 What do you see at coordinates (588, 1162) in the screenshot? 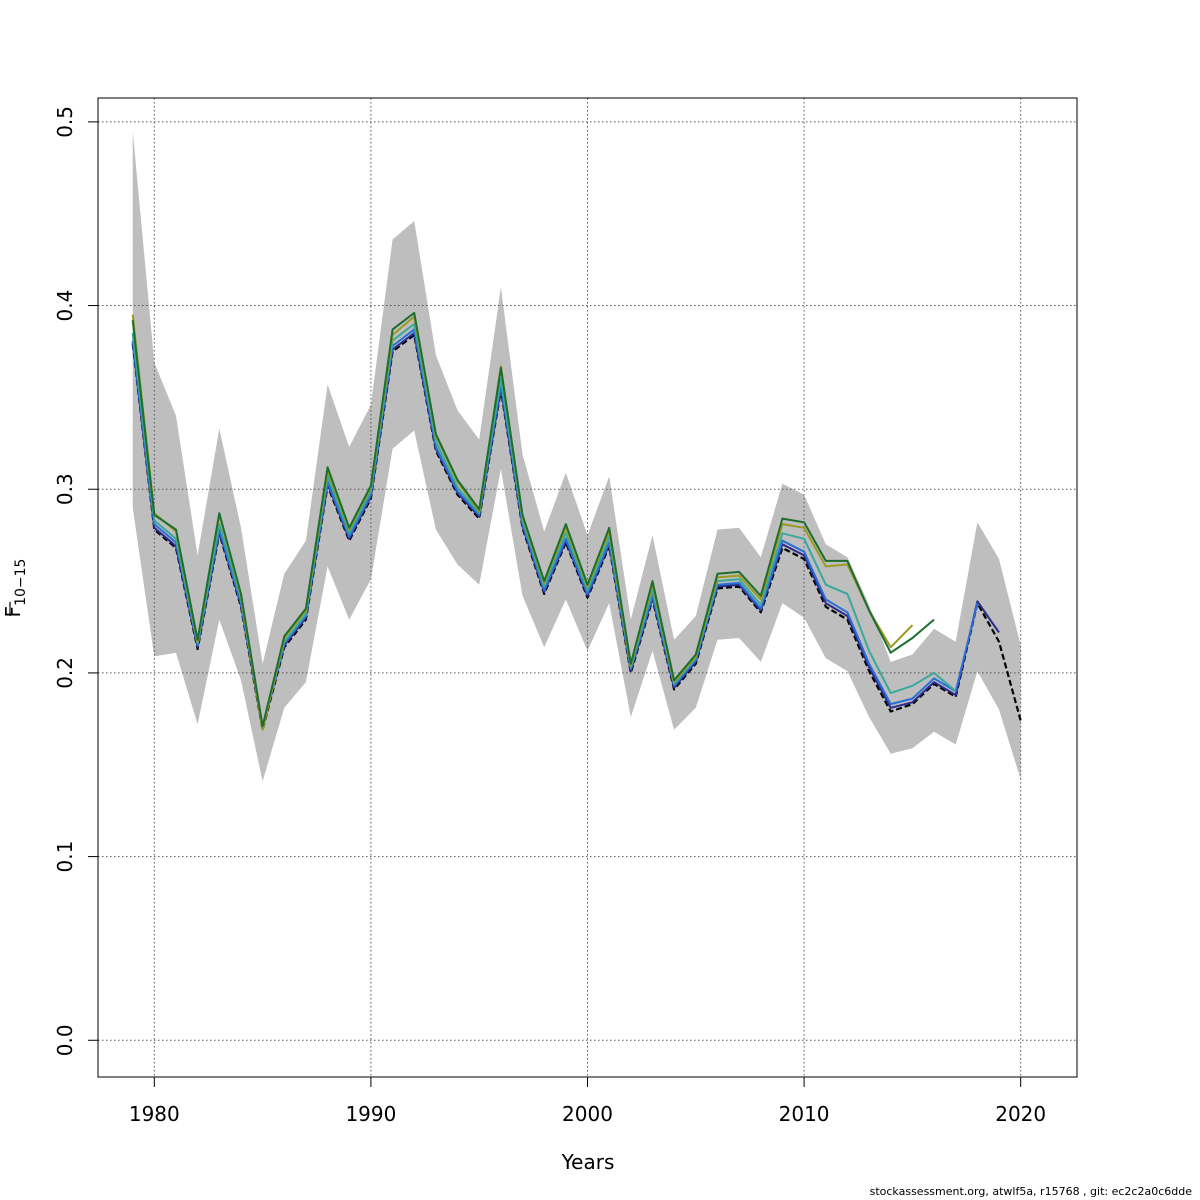
I see `x-axis-title: Years` at bounding box center [588, 1162].